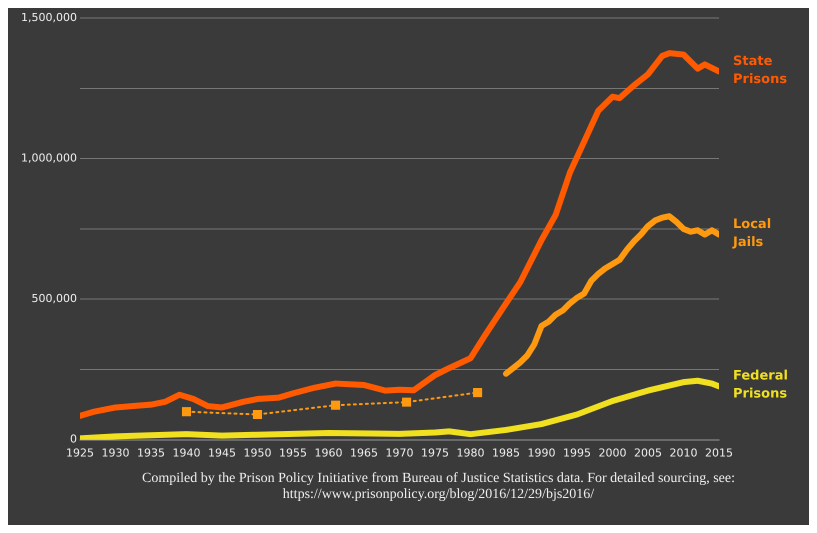 The height and width of the screenshot is (533, 817). Describe the element at coordinates (612, 453) in the screenshot. I see `x-tick-label: 2000` at that location.